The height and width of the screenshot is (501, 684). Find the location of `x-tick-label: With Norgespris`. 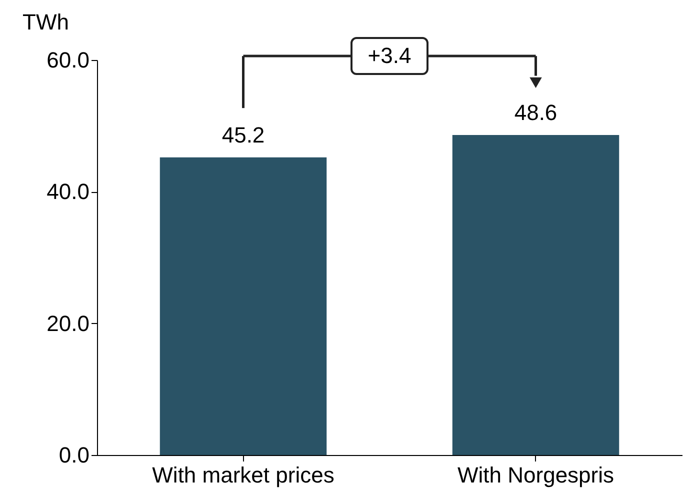

x-tick-label: With Norgespris is located at coordinates (536, 475).